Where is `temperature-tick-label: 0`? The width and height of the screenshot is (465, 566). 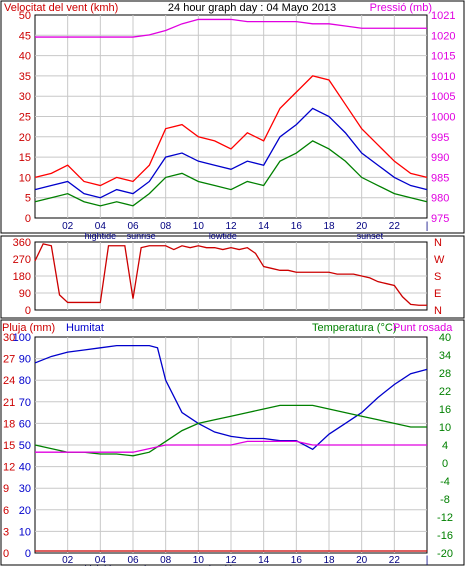 temperature-tick-label: 0 is located at coordinates (445, 464).